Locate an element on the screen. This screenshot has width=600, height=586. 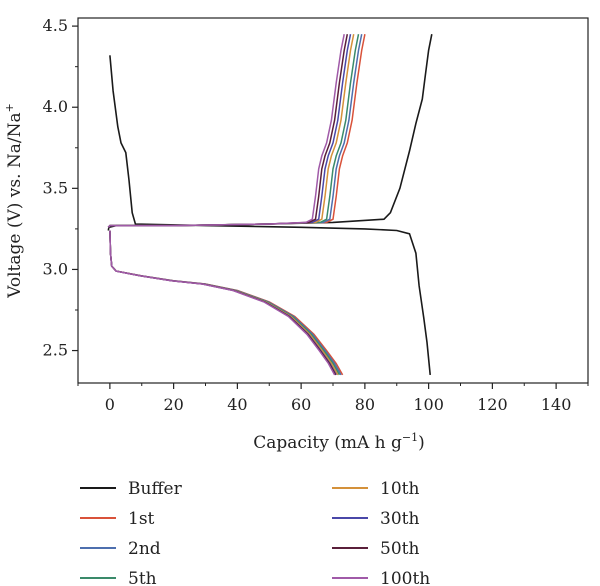
x-tick-label: 100 is located at coordinates (428, 404).